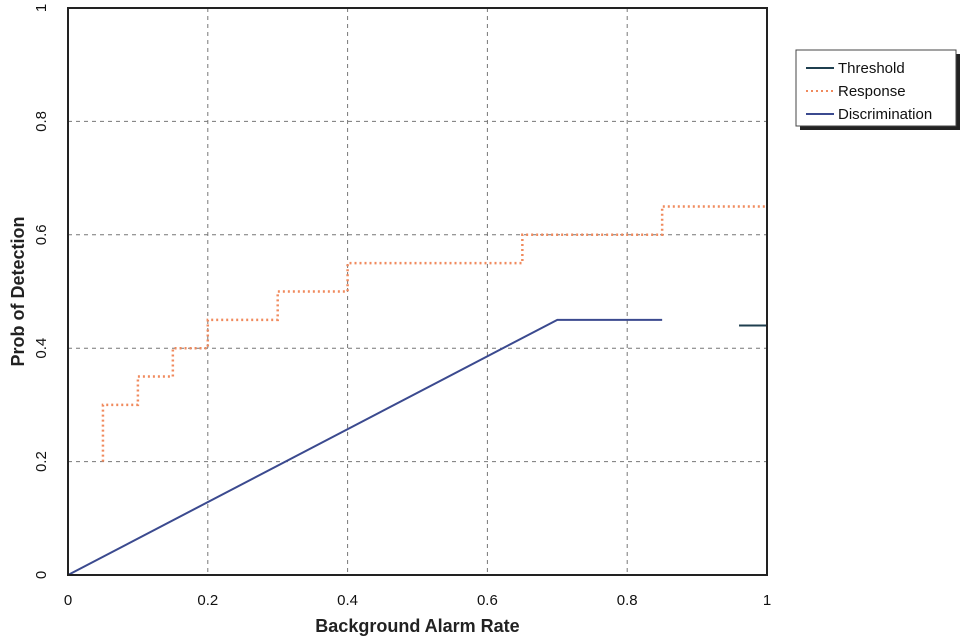 The image size is (960, 640). I want to click on legend: Threshold Response Discrimination, so click(877, 89).